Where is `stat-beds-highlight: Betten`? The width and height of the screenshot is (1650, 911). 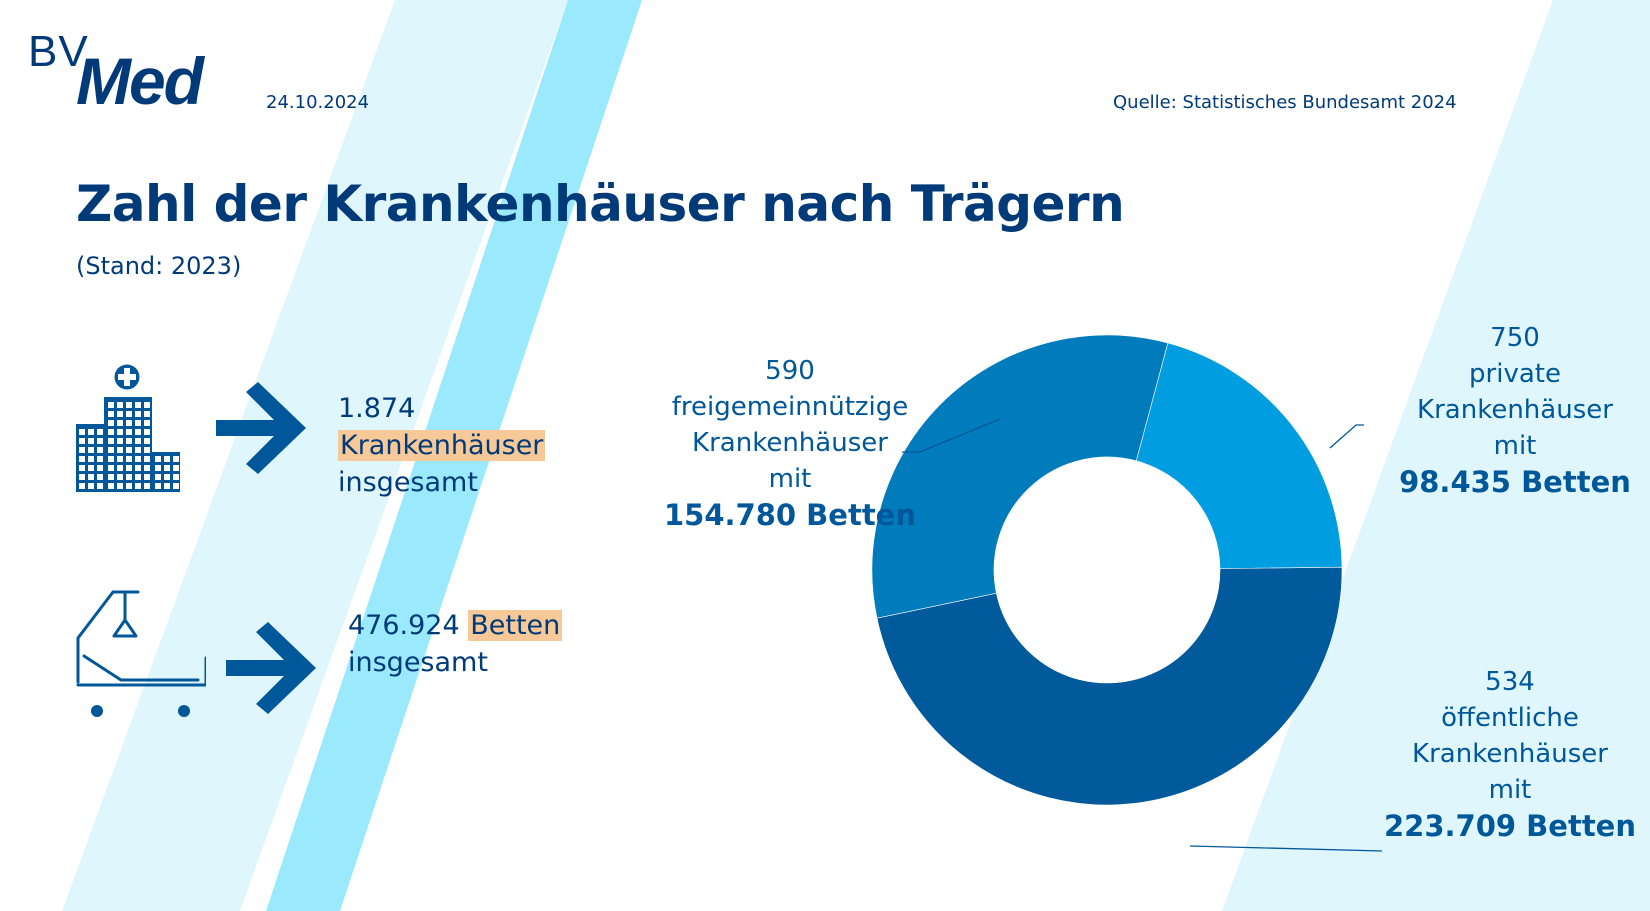 stat-beds-highlight: Betten is located at coordinates (515, 625).